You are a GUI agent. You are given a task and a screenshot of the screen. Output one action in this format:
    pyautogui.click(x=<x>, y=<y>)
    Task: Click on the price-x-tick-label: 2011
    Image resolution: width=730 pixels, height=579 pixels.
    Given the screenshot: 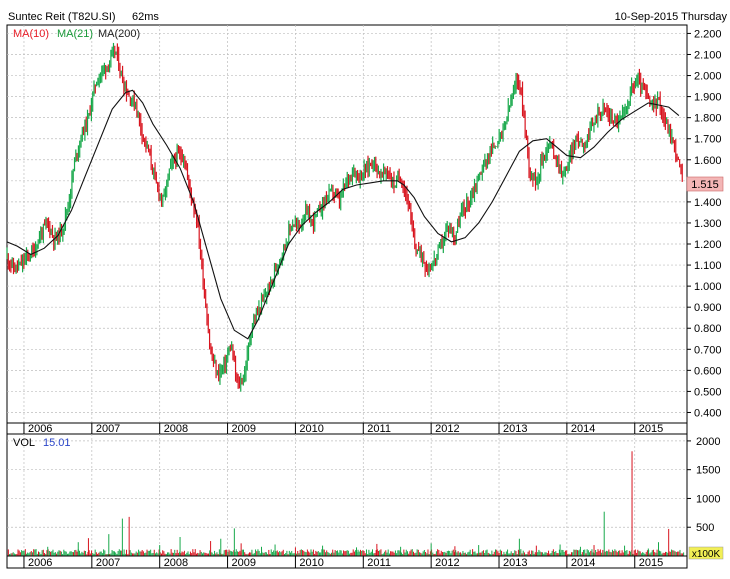 What is the action you would take?
    pyautogui.click(x=379, y=429)
    